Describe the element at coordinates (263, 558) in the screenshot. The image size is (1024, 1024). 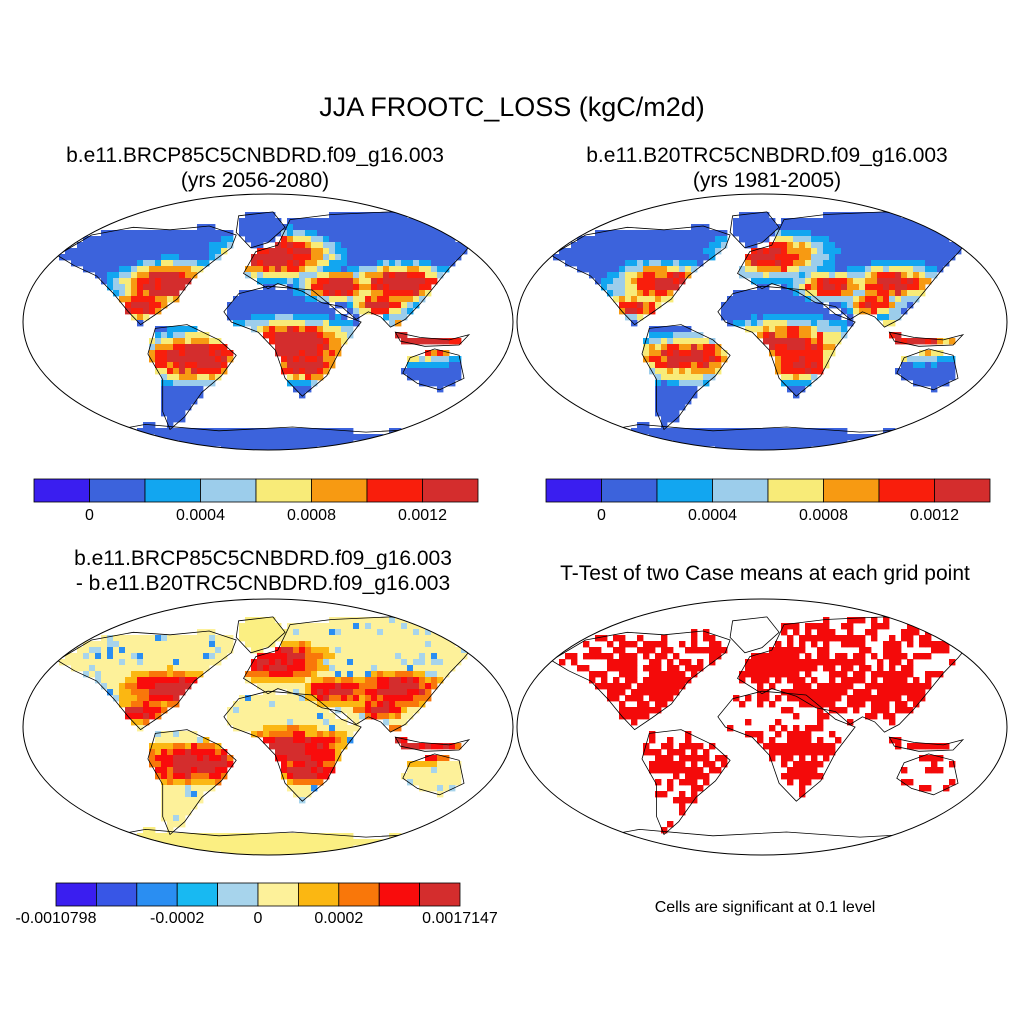
I see `panel-3-title-line1: b.e11.BRCP85C5CNBDRD.f09_g16.003` at that location.